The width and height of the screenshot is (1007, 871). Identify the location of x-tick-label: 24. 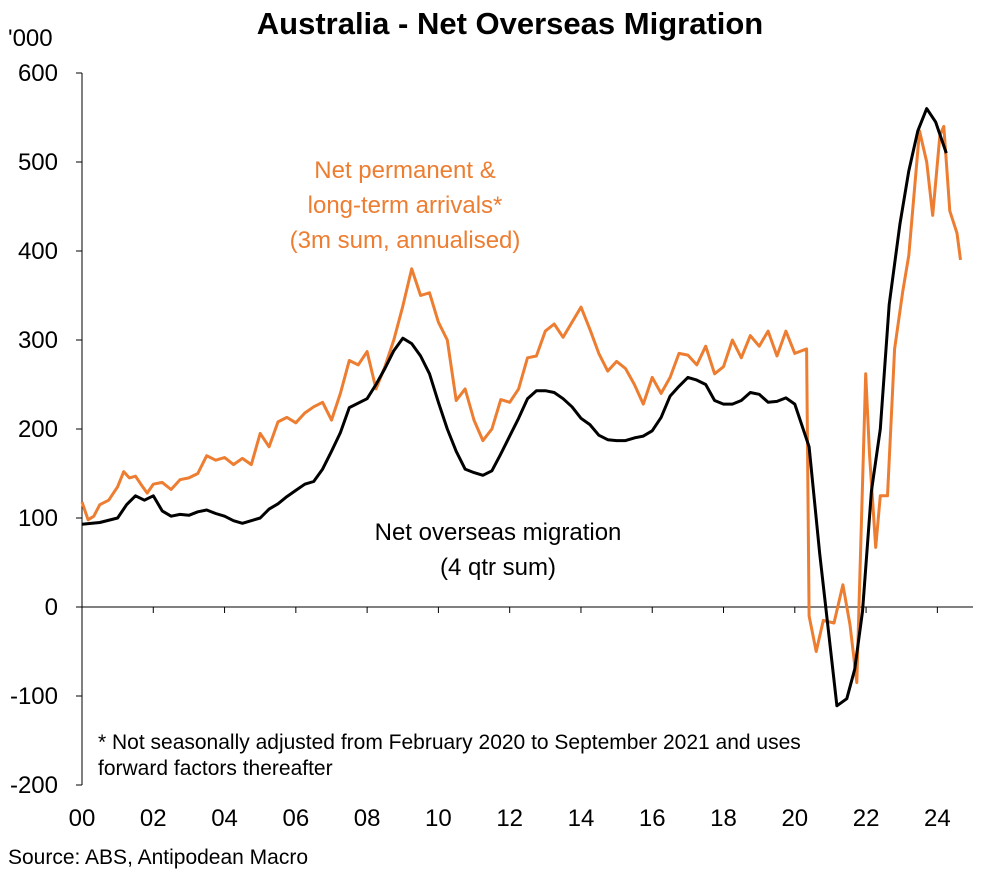
(937, 818).